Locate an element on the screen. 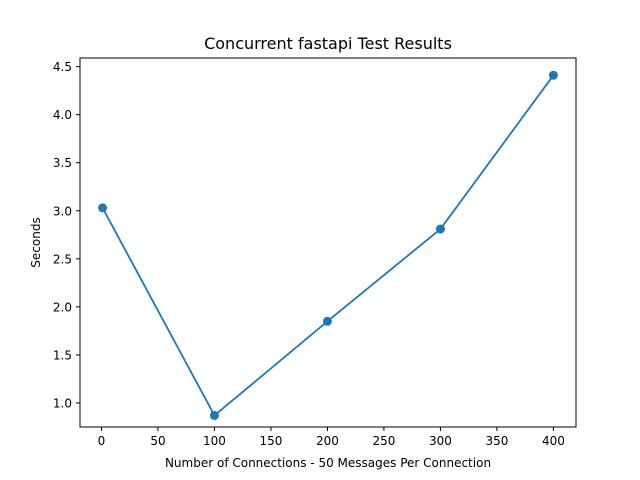 The image size is (640, 480). y-tick-label: 1.0 is located at coordinates (62, 403).